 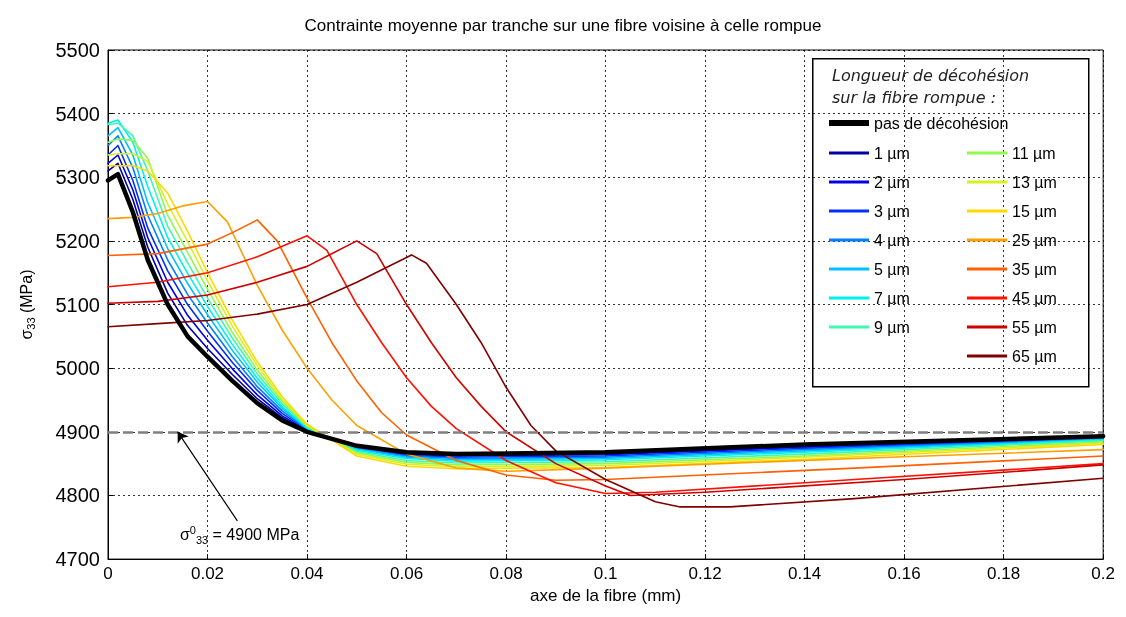 I want to click on legend-label: pas de décohésion, so click(x=941, y=123).